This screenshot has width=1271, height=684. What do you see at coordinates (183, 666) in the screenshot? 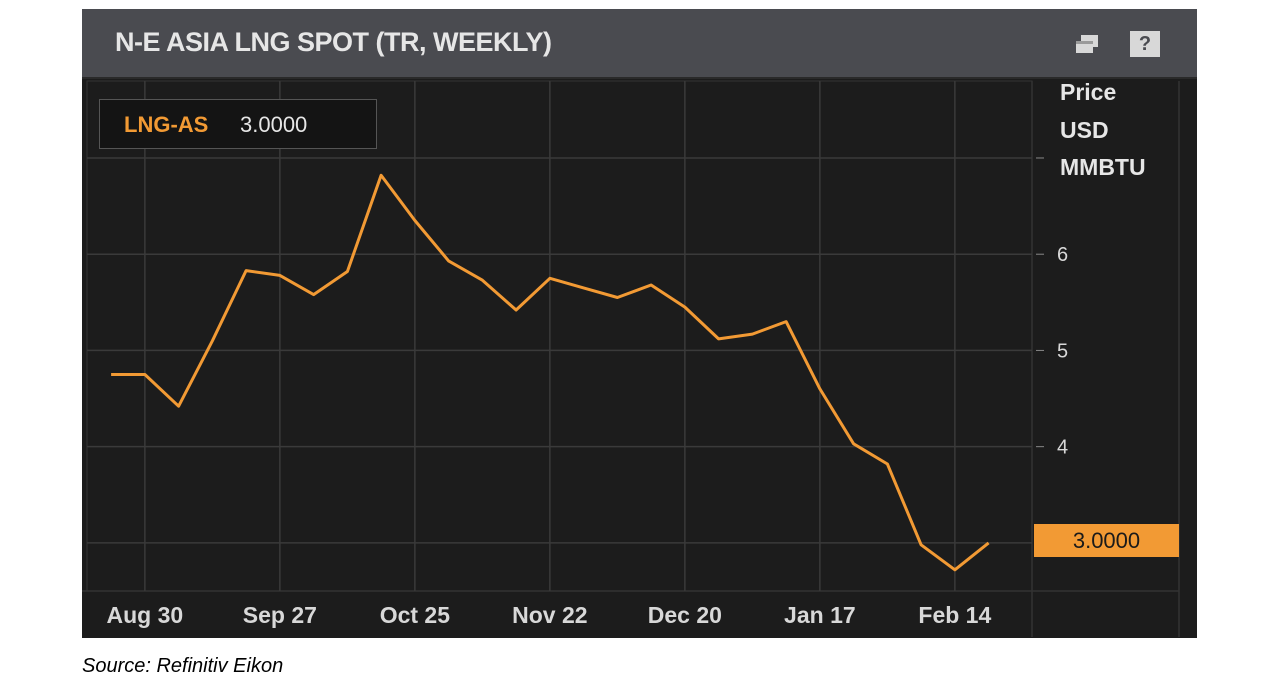
I see `source-note: Source: Refinitiv Eikon` at bounding box center [183, 666].